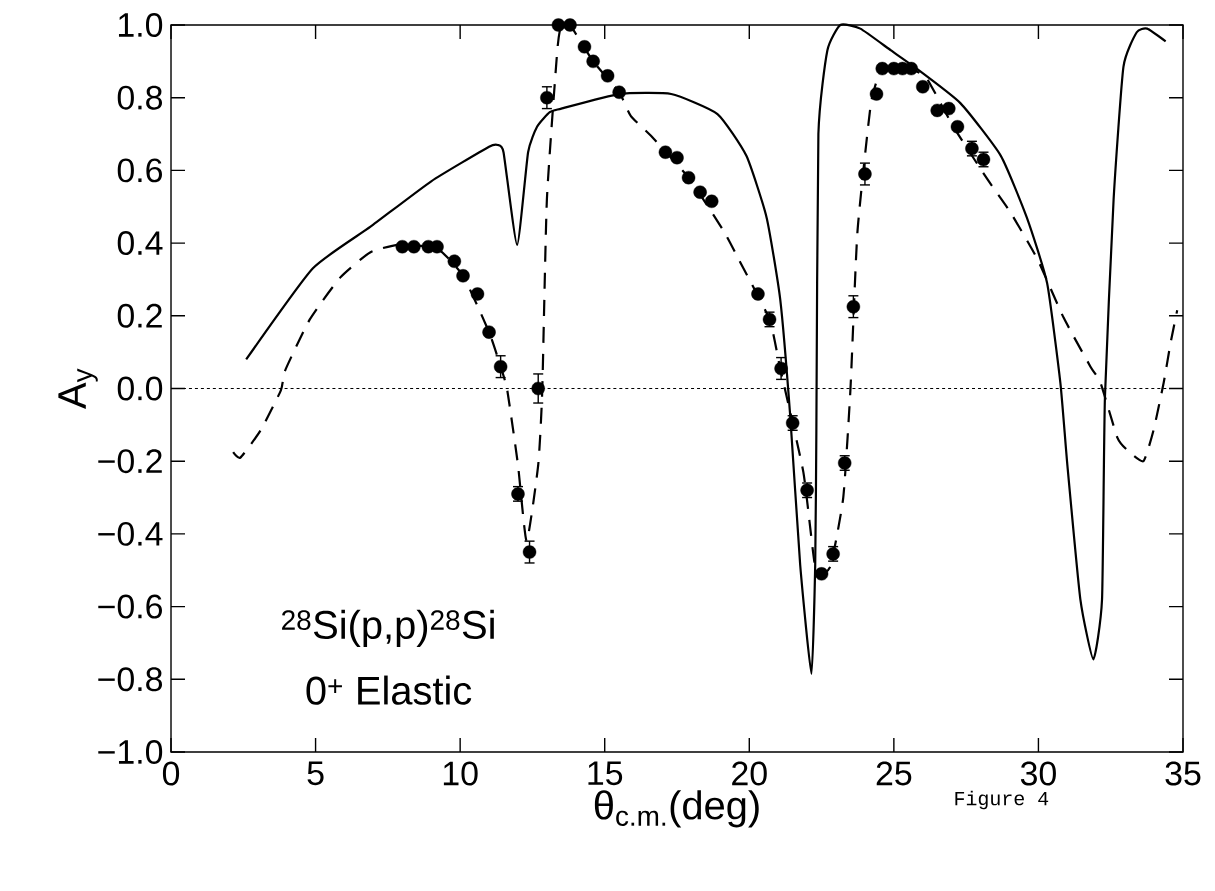 The image size is (1215, 891). What do you see at coordinates (140, 24) in the screenshot?
I see `y-tick-label: 1.0` at bounding box center [140, 24].